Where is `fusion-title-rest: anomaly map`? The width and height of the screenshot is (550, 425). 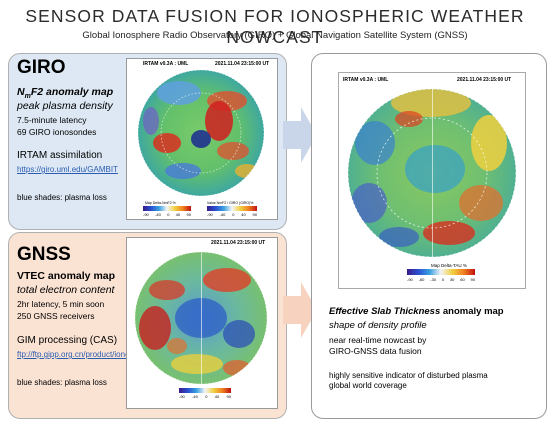 fusion-title-rest: anomaly map is located at coordinates (472, 311).